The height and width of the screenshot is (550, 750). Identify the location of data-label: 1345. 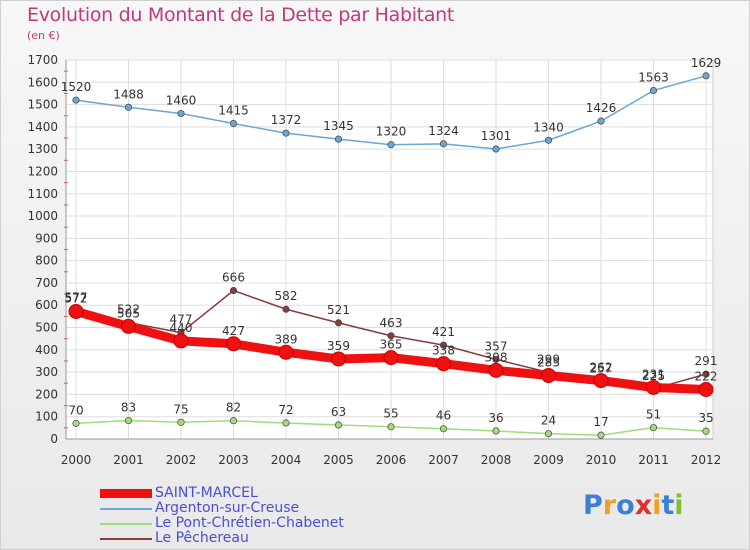
(338, 126).